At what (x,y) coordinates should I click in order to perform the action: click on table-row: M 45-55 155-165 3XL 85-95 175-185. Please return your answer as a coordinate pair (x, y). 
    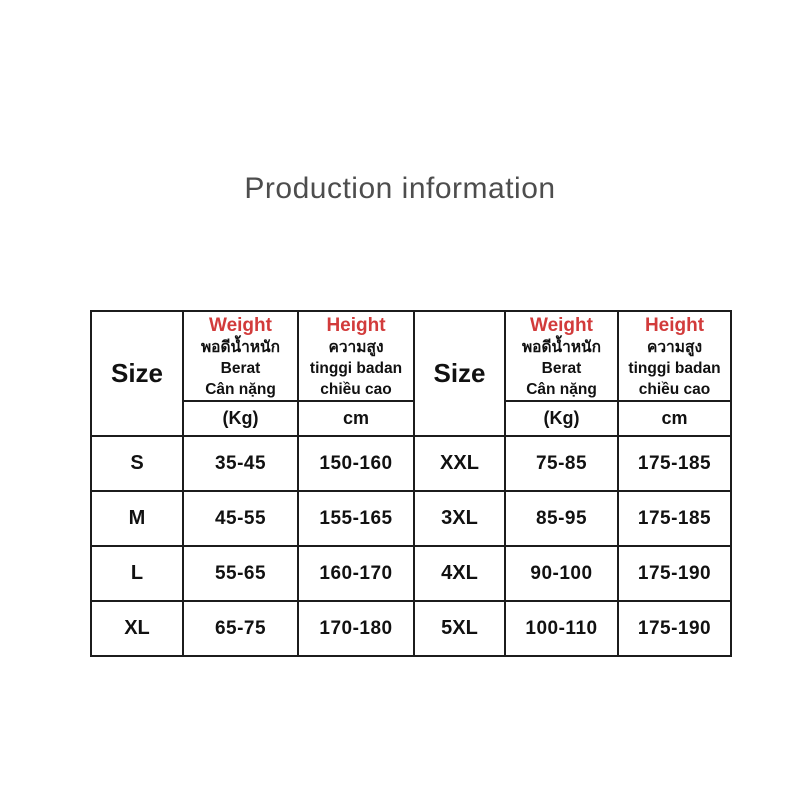
    Looking at the image, I should click on (411, 518).